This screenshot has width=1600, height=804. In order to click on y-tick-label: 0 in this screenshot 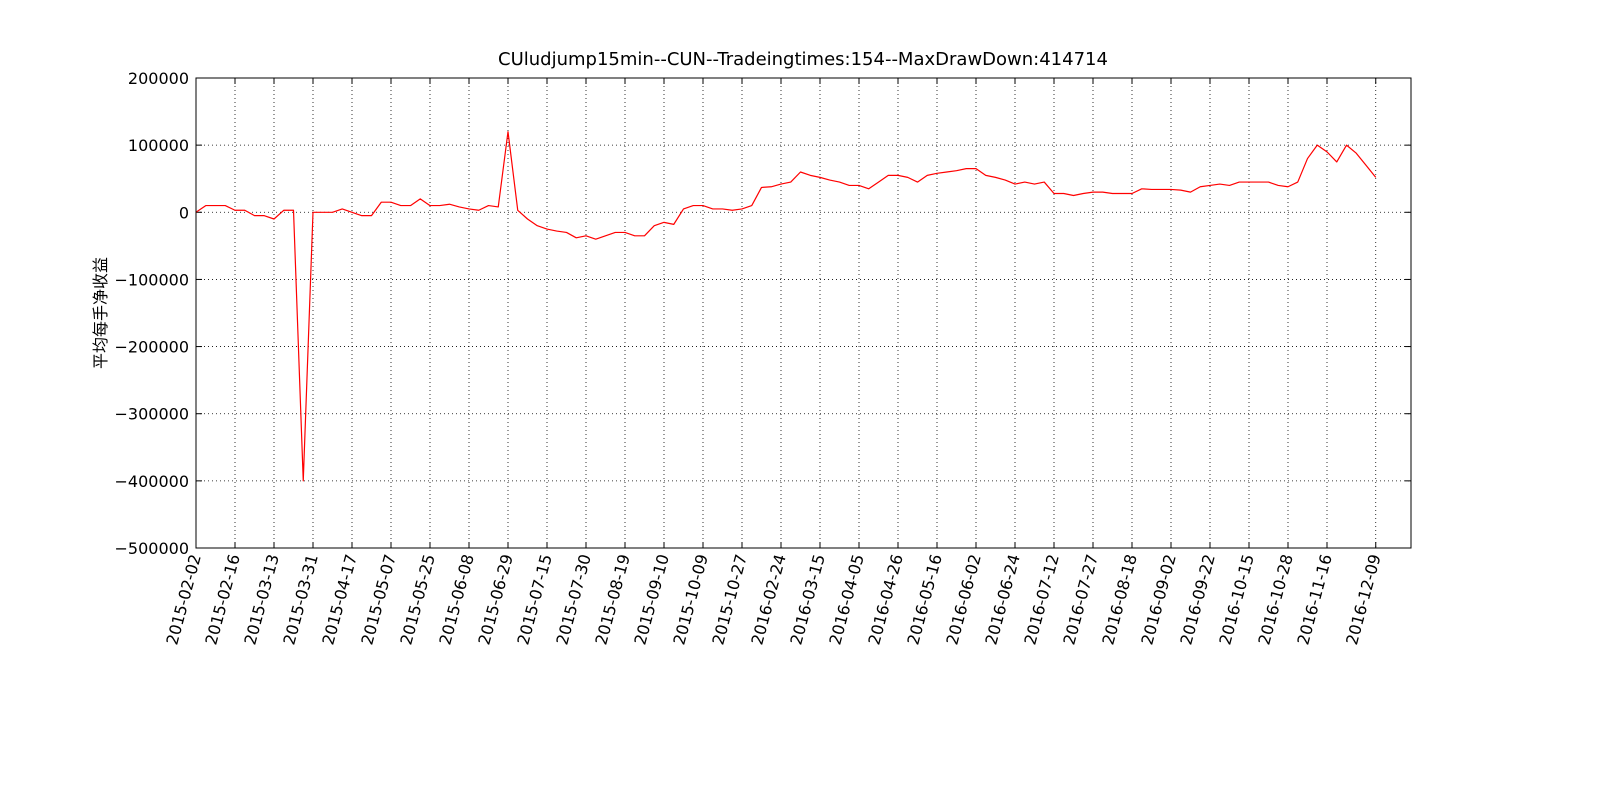, I will do `click(184, 212)`.